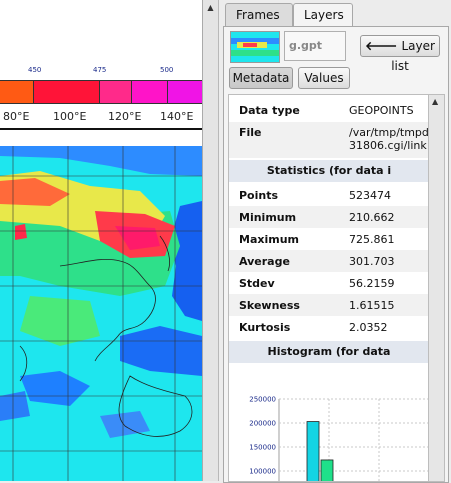 This screenshot has width=451, height=483. I want to click on layer-list-label: Layer list, so click(413, 56).